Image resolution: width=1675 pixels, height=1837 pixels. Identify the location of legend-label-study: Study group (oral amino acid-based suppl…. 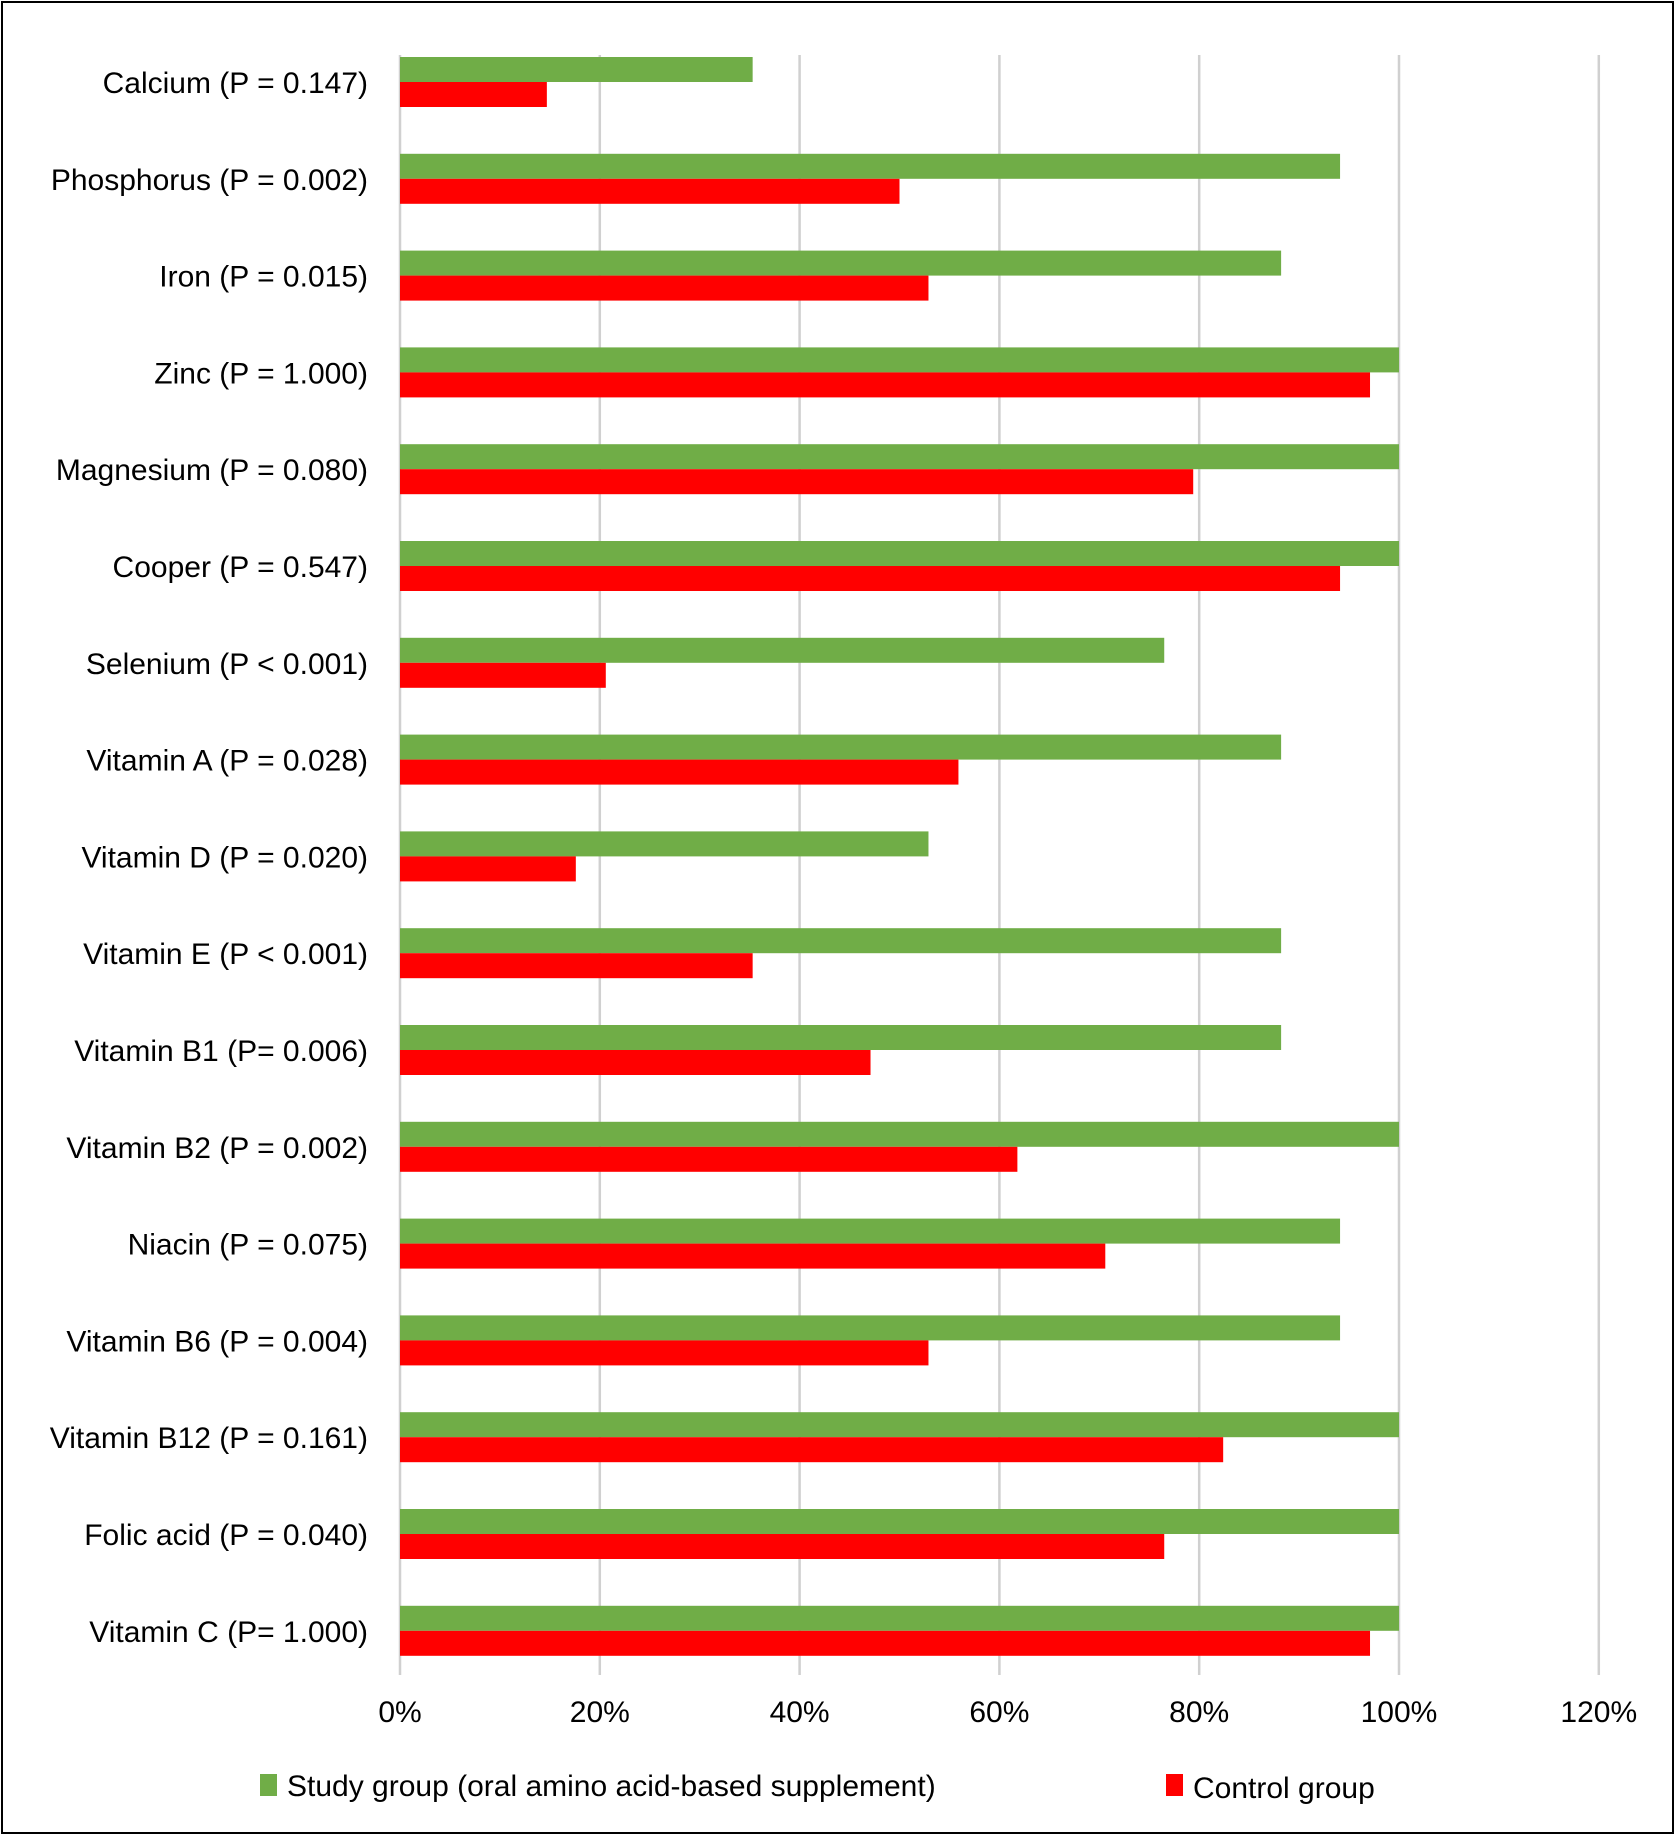
(611, 1786).